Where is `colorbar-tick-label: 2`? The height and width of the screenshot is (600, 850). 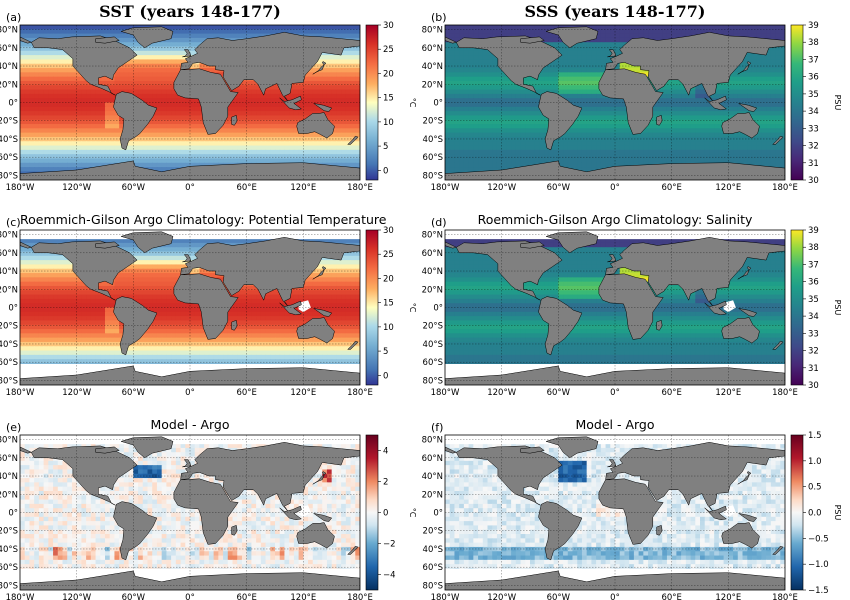 colorbar-tick-label: 2 is located at coordinates (385, 483).